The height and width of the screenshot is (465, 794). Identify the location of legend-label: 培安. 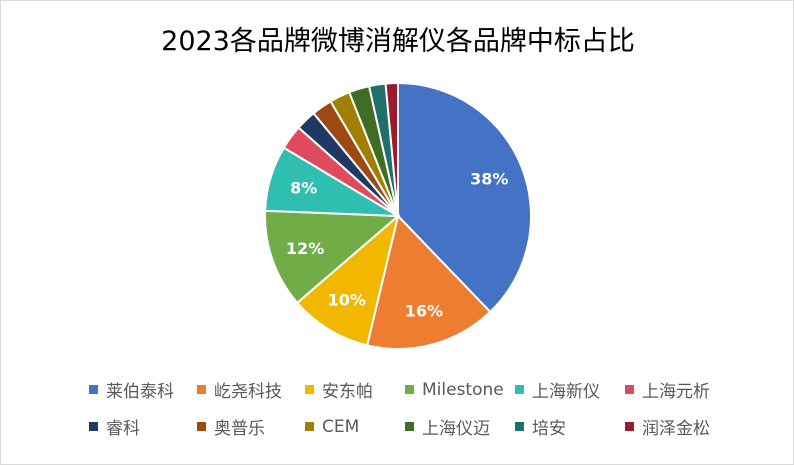
(549, 429).